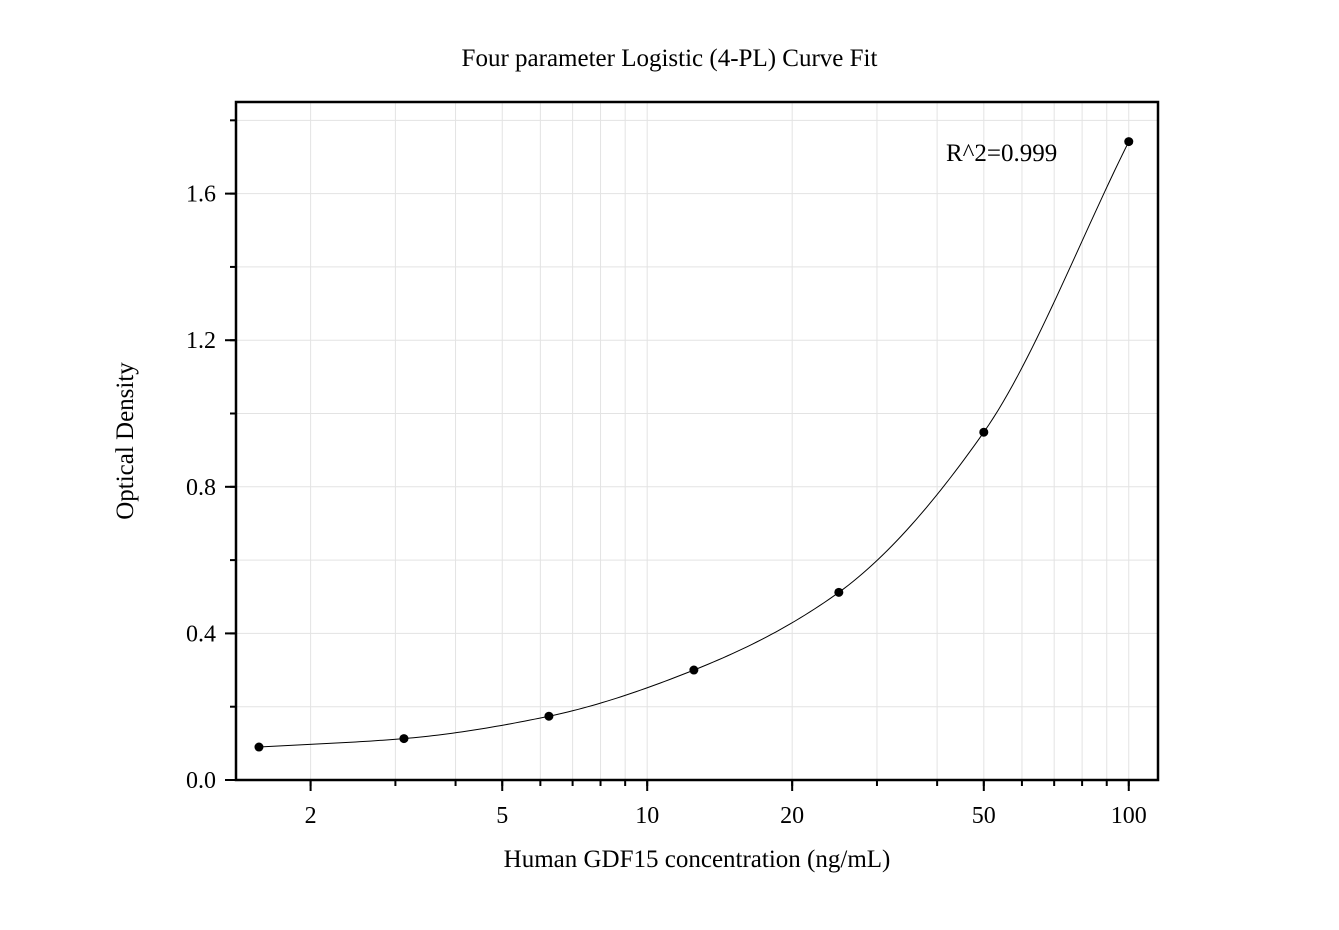 Image resolution: width=1339 pixels, height=930 pixels. Describe the element at coordinates (792, 816) in the screenshot. I see `x-tick-label: 20` at that location.